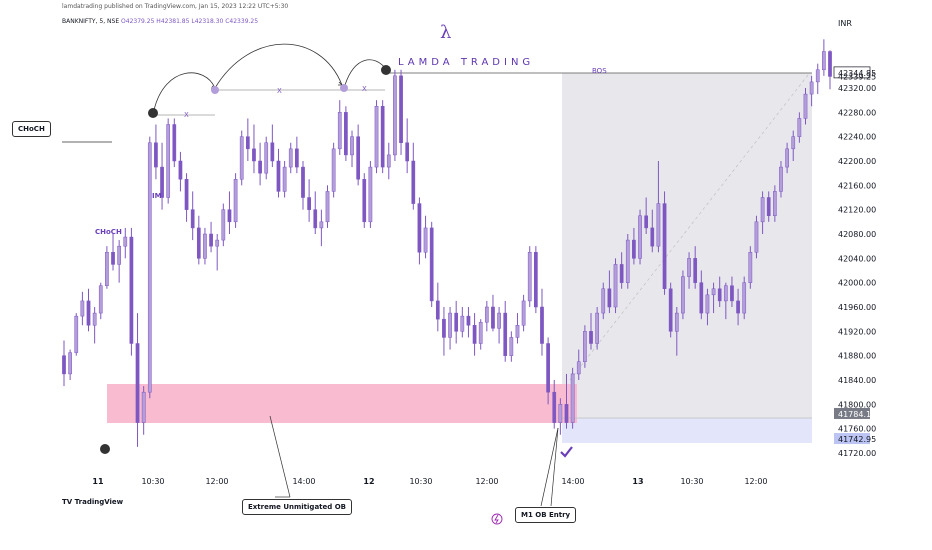 This screenshot has height=550, width=932. Describe the element at coordinates (857, 283) in the screenshot. I see `y-tick-label: 42000.00` at that location.